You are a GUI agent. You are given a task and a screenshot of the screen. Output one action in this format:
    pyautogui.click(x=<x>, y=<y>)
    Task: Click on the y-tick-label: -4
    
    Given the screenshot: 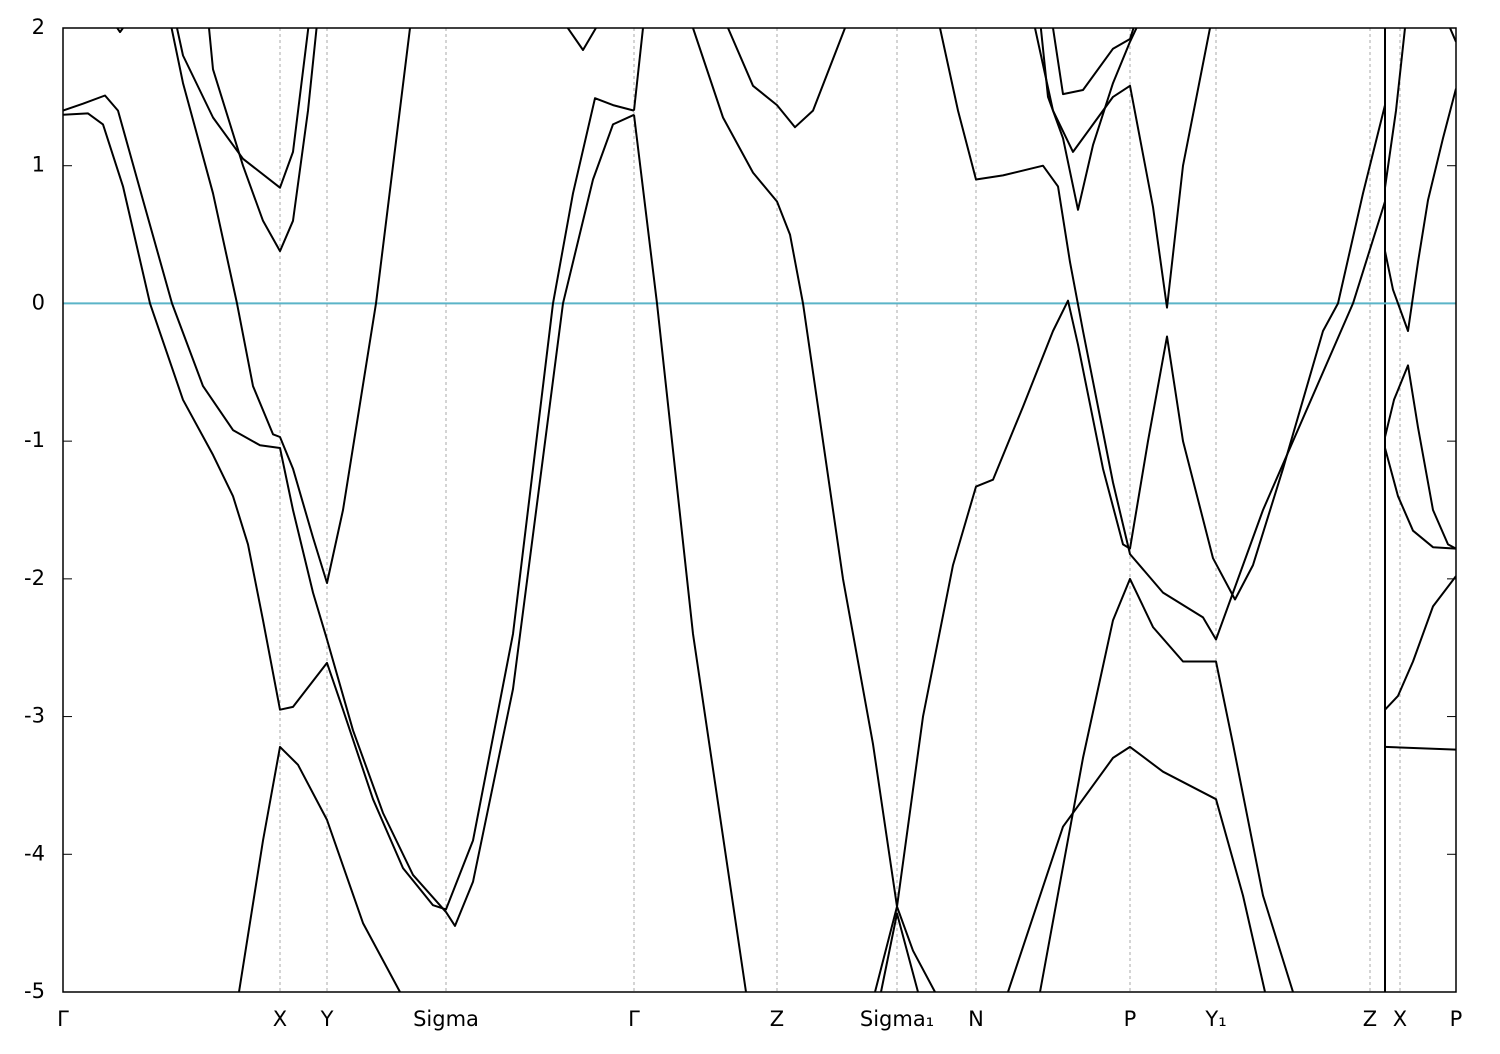 What is the action you would take?
    pyautogui.click(x=34, y=853)
    